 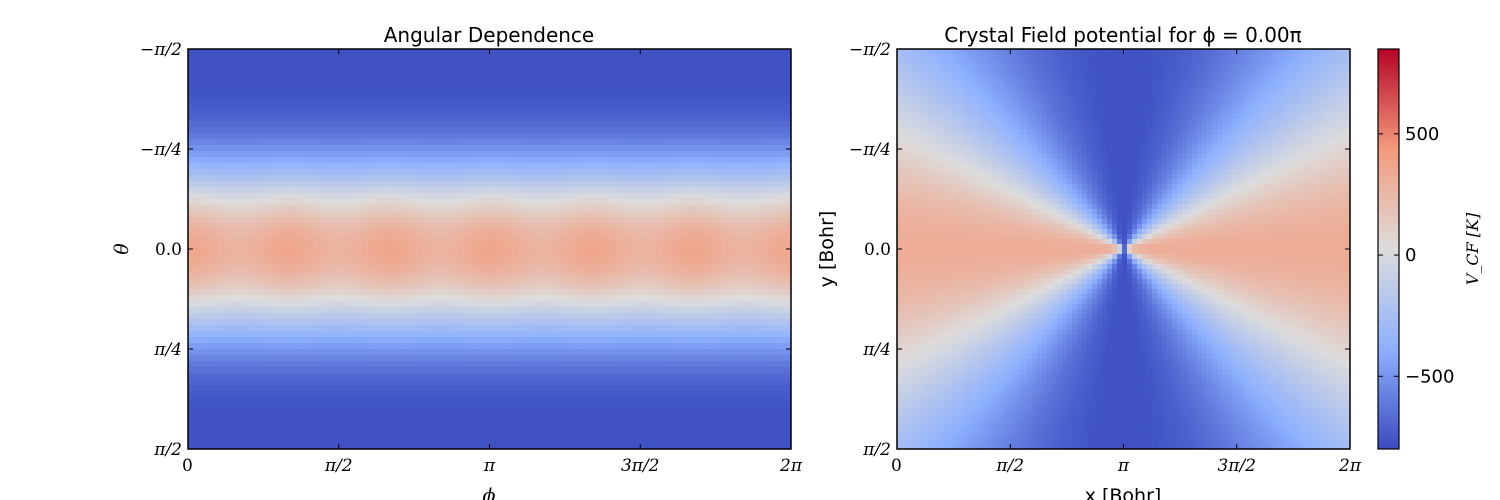 What do you see at coordinates (1422, 134) in the screenshot?
I see `colorbar-tick-label: 500` at bounding box center [1422, 134].